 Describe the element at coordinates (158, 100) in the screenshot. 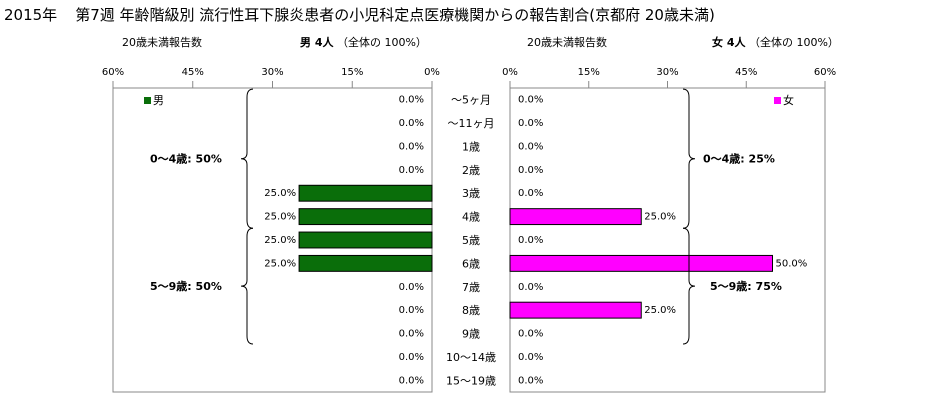

I see `male-legend-label: 男` at that location.